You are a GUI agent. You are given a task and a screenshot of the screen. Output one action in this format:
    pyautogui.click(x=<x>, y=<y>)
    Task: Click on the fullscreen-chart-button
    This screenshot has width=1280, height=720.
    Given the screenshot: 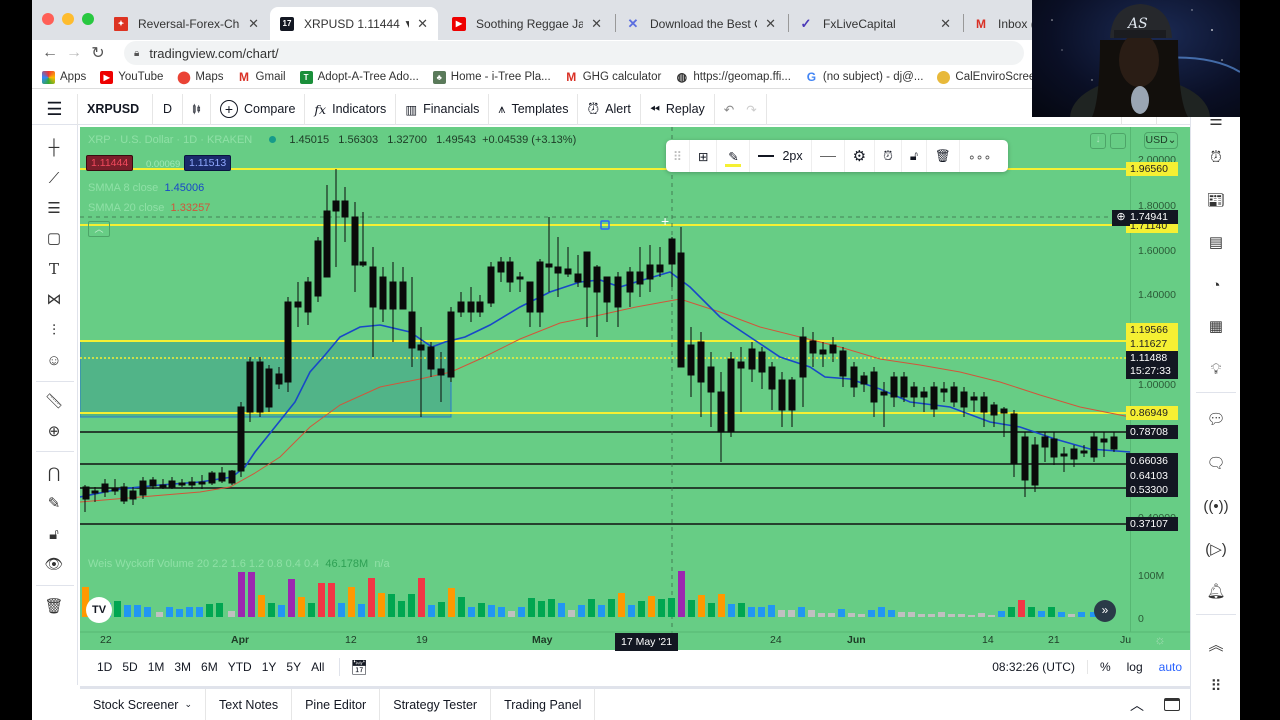 What is the action you would take?
    pyautogui.click(x=1118, y=141)
    